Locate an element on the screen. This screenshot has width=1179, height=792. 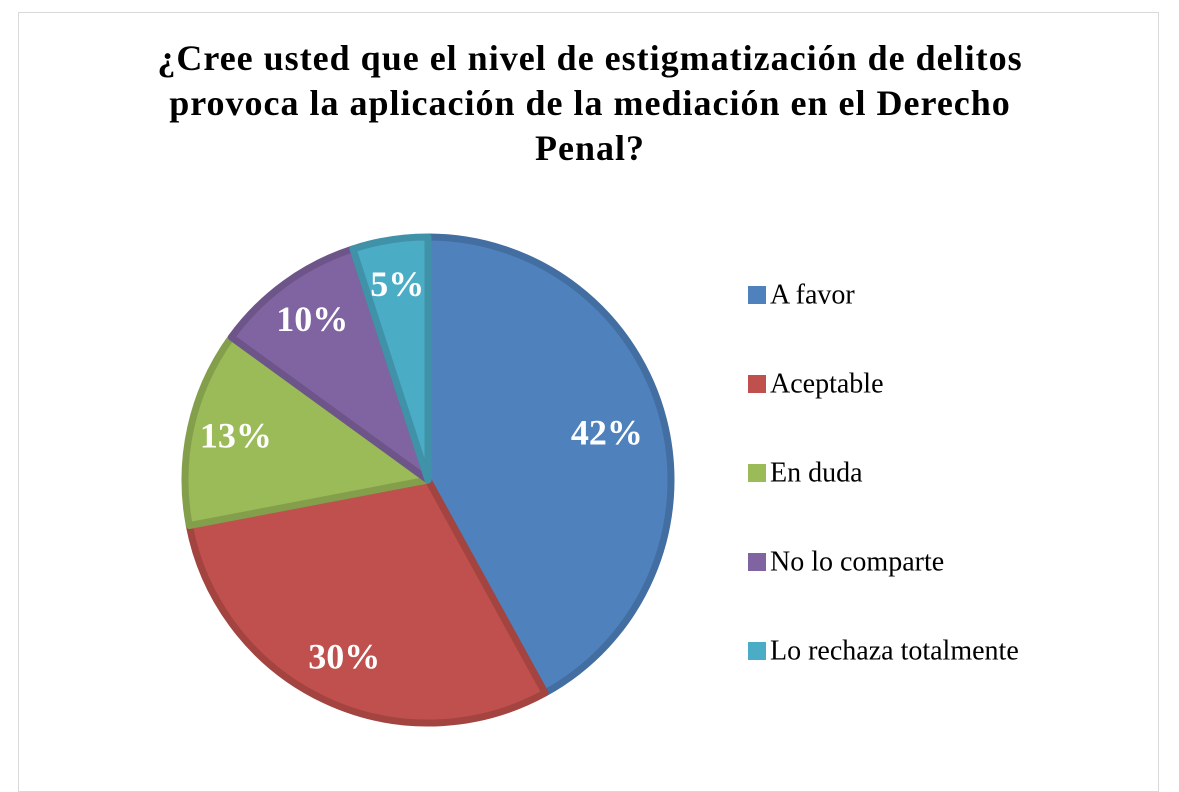
data-label: 10% is located at coordinates (312, 319).